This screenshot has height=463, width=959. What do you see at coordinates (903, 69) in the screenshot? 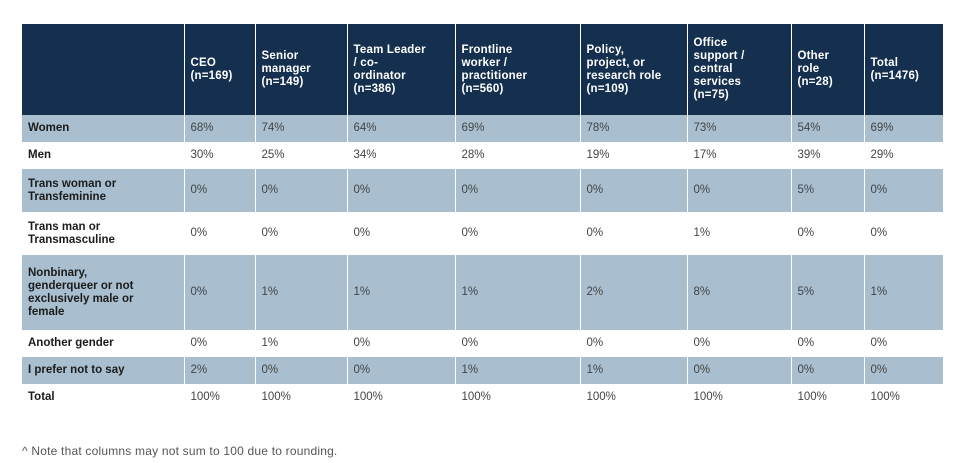
I see `header-total: Total (n=1476)` at bounding box center [903, 69].